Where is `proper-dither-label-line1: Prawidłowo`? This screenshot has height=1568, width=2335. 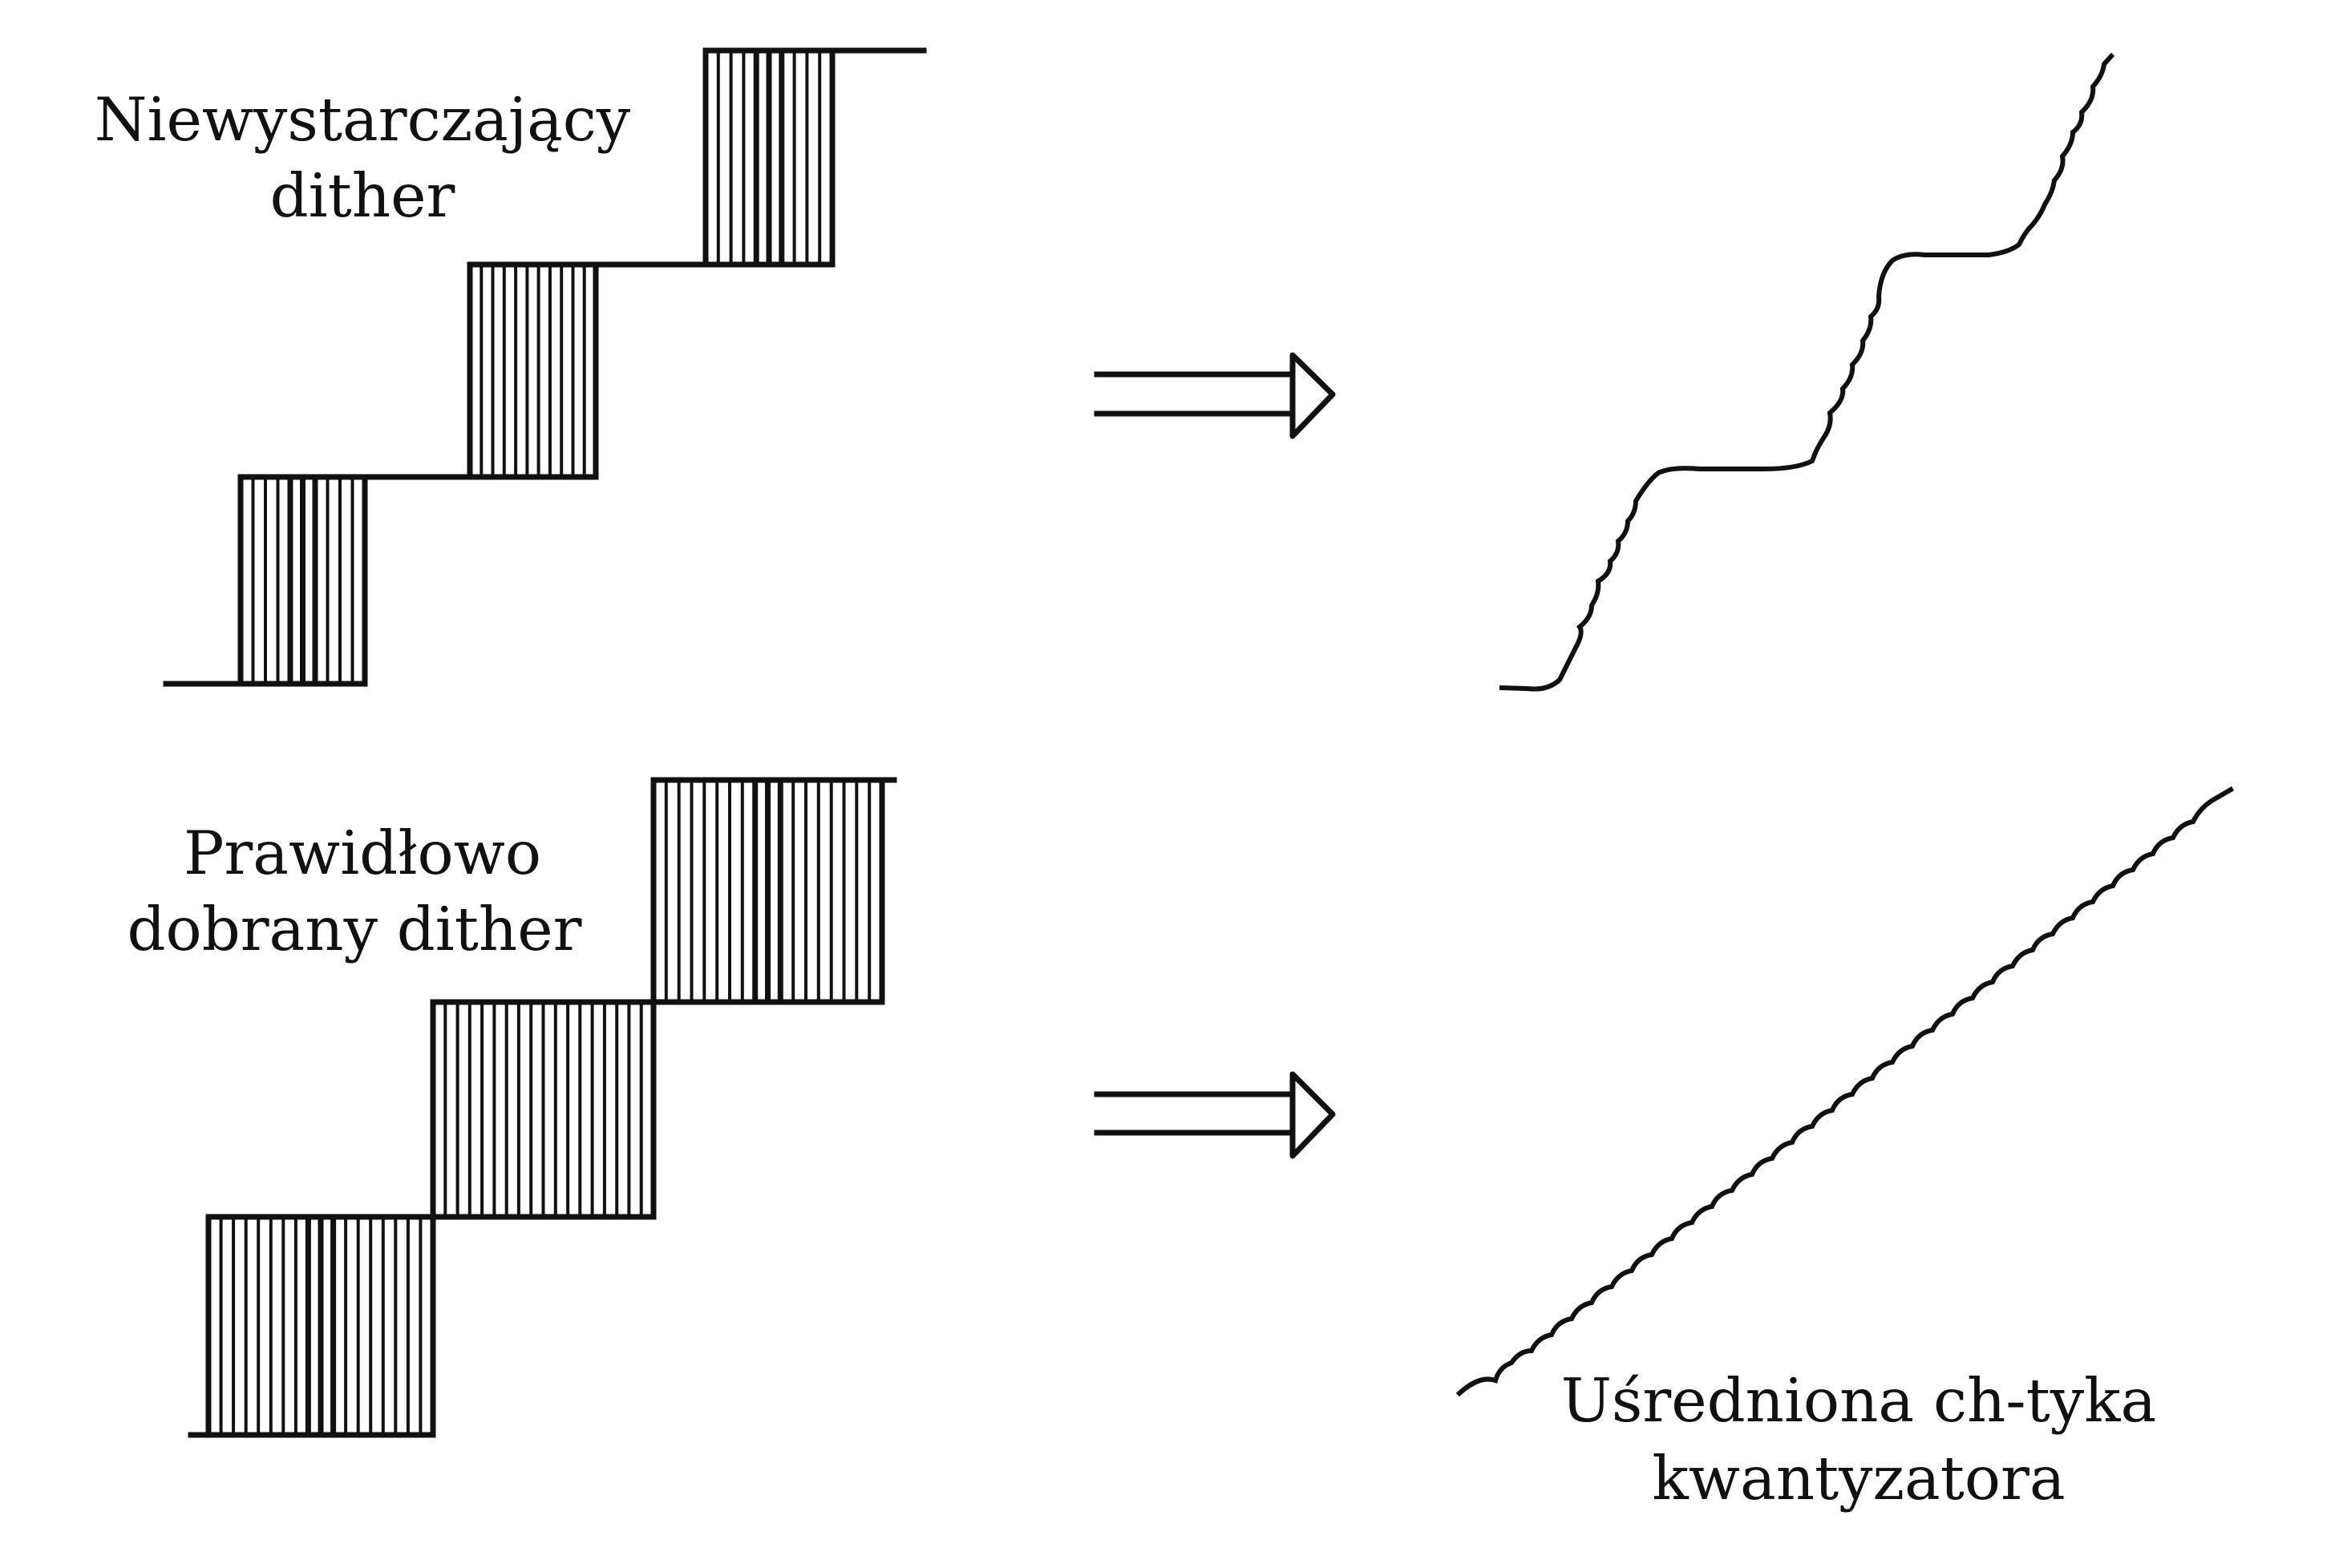
proper-dither-label-line1: Prawidłowo is located at coordinates (363, 853).